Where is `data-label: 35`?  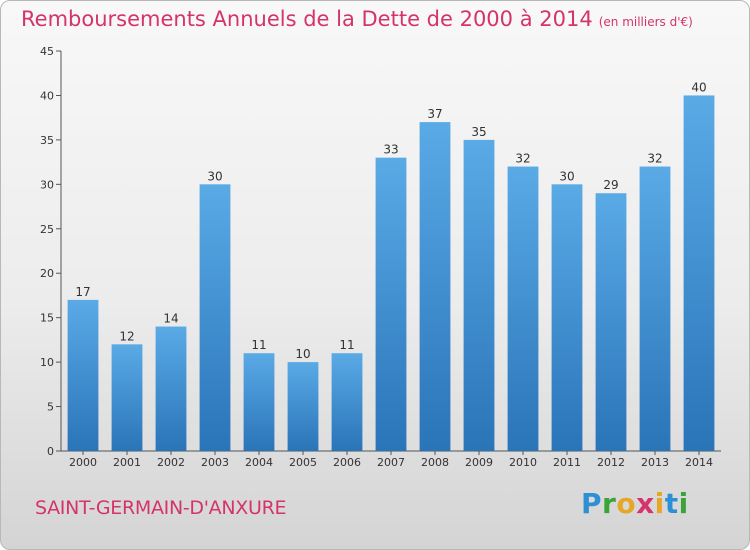
data-label: 35 is located at coordinates (478, 132).